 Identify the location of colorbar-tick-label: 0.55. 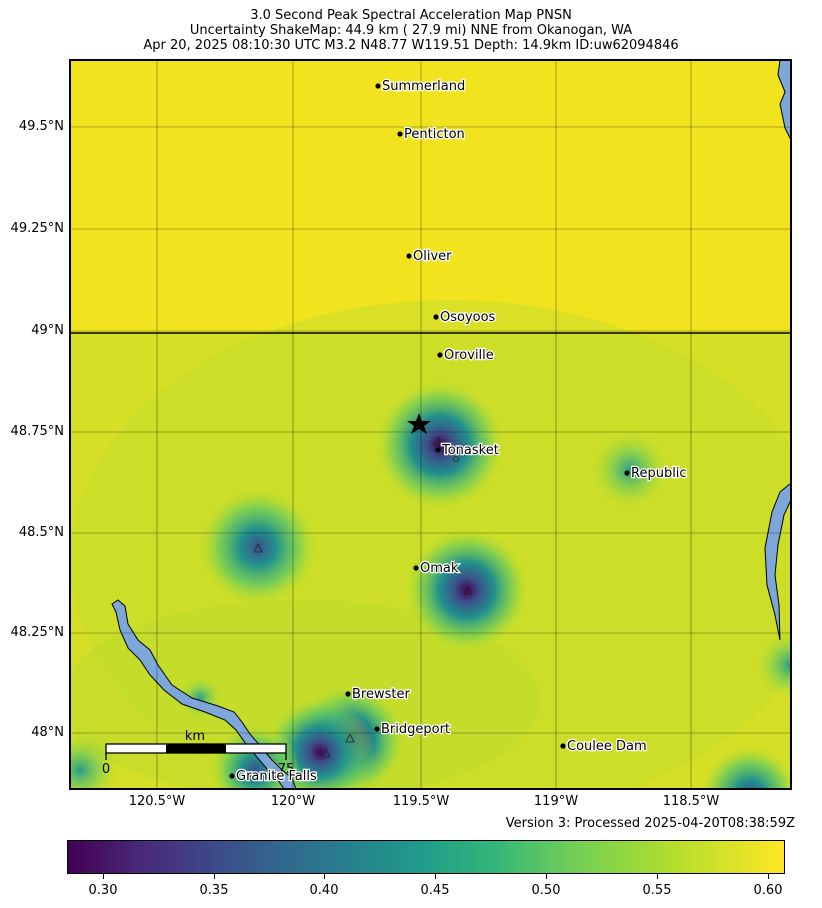
(657, 890).